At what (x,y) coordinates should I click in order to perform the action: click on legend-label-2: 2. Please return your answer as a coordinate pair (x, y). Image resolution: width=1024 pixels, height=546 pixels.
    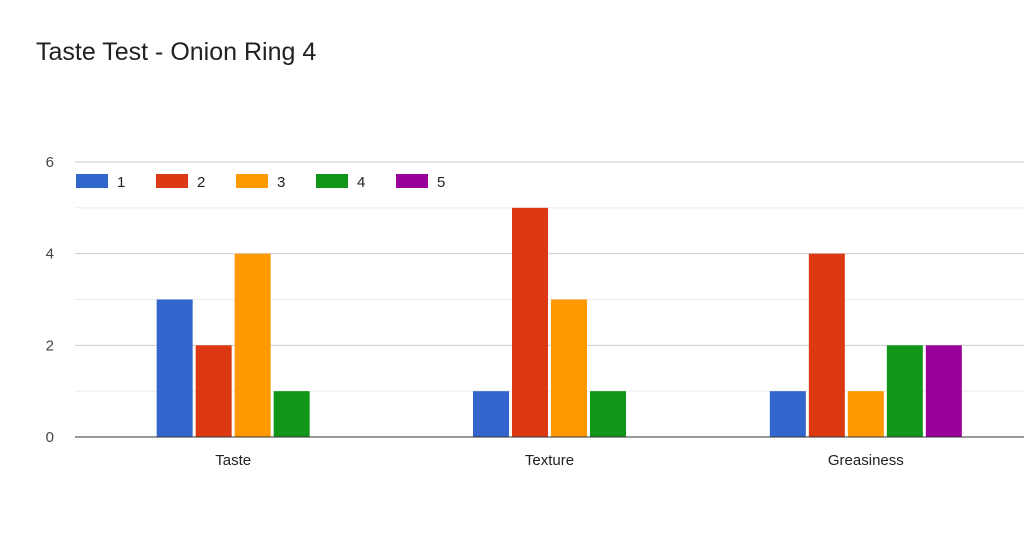
    Looking at the image, I should click on (201, 182).